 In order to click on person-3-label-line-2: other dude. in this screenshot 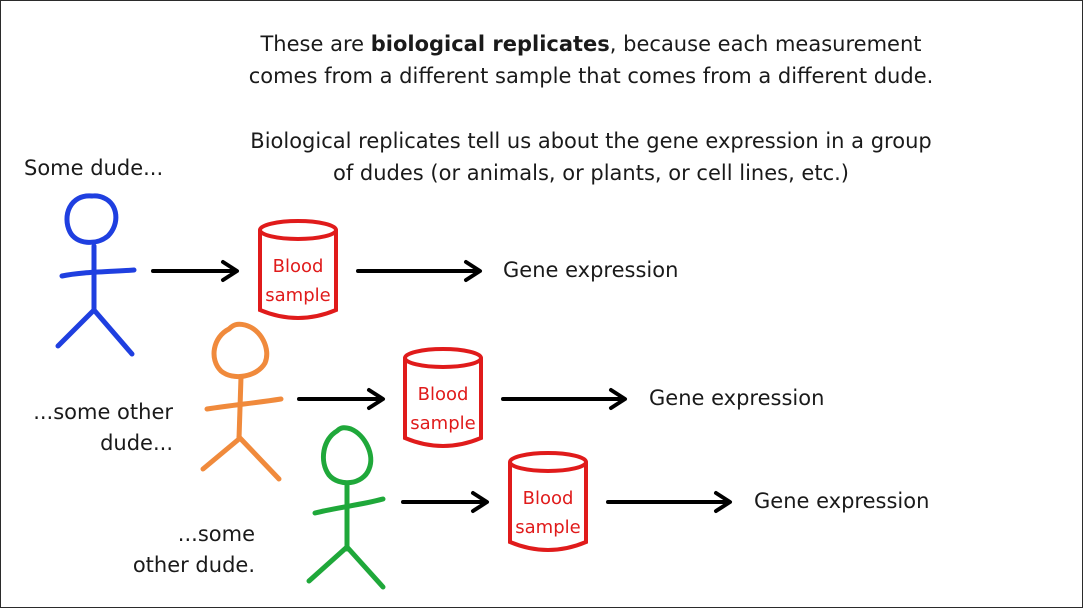, I will do `click(193, 565)`.